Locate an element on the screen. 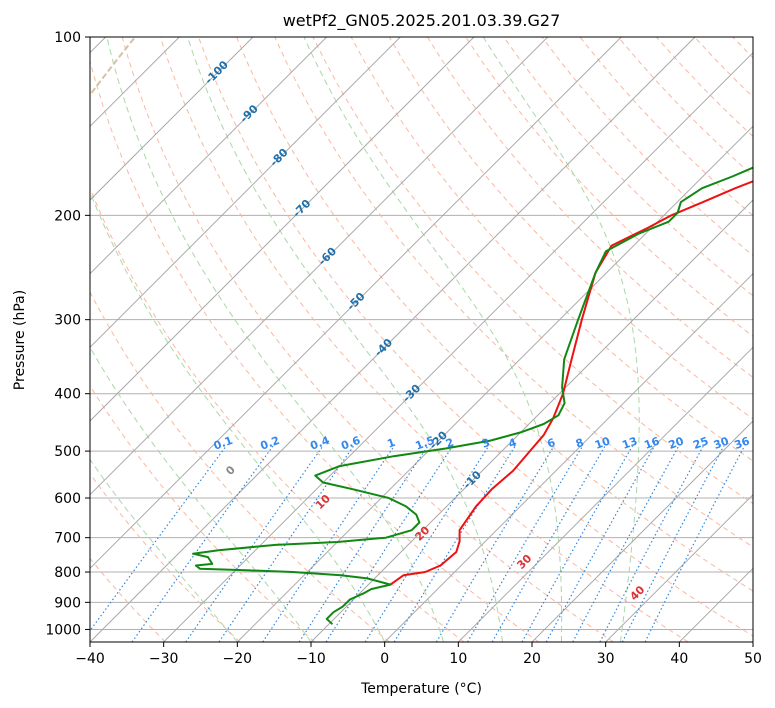 The height and width of the screenshot is (708, 775). x-tick-label: 40 is located at coordinates (679, 659).